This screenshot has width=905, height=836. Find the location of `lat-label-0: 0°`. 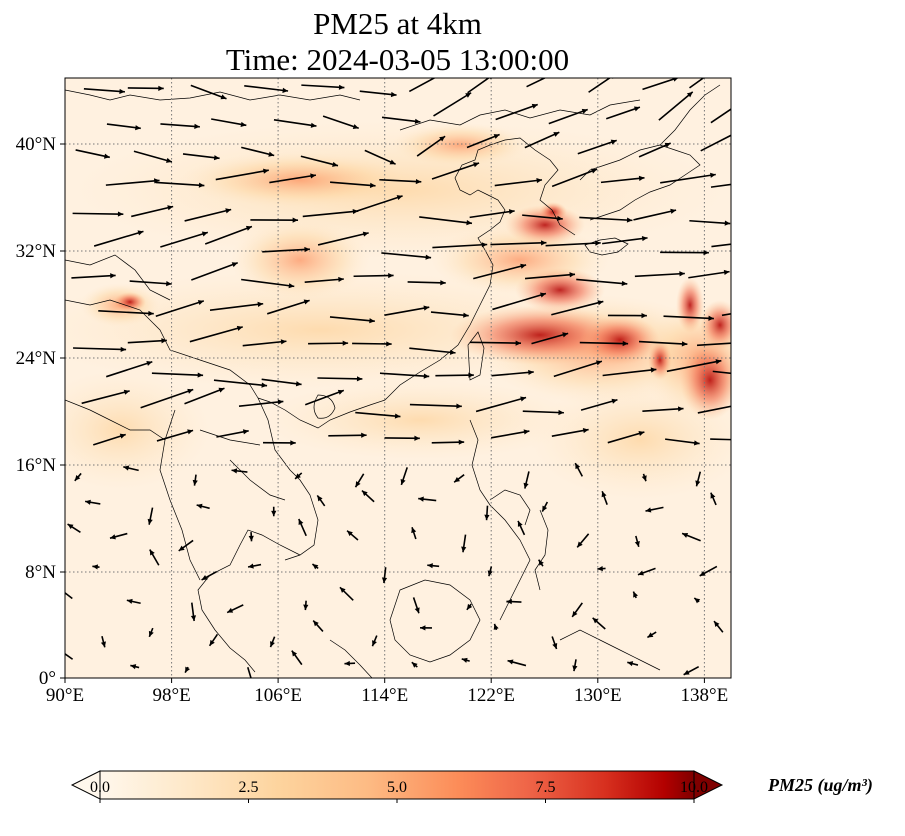

lat-label-0: 0° is located at coordinates (47, 678).